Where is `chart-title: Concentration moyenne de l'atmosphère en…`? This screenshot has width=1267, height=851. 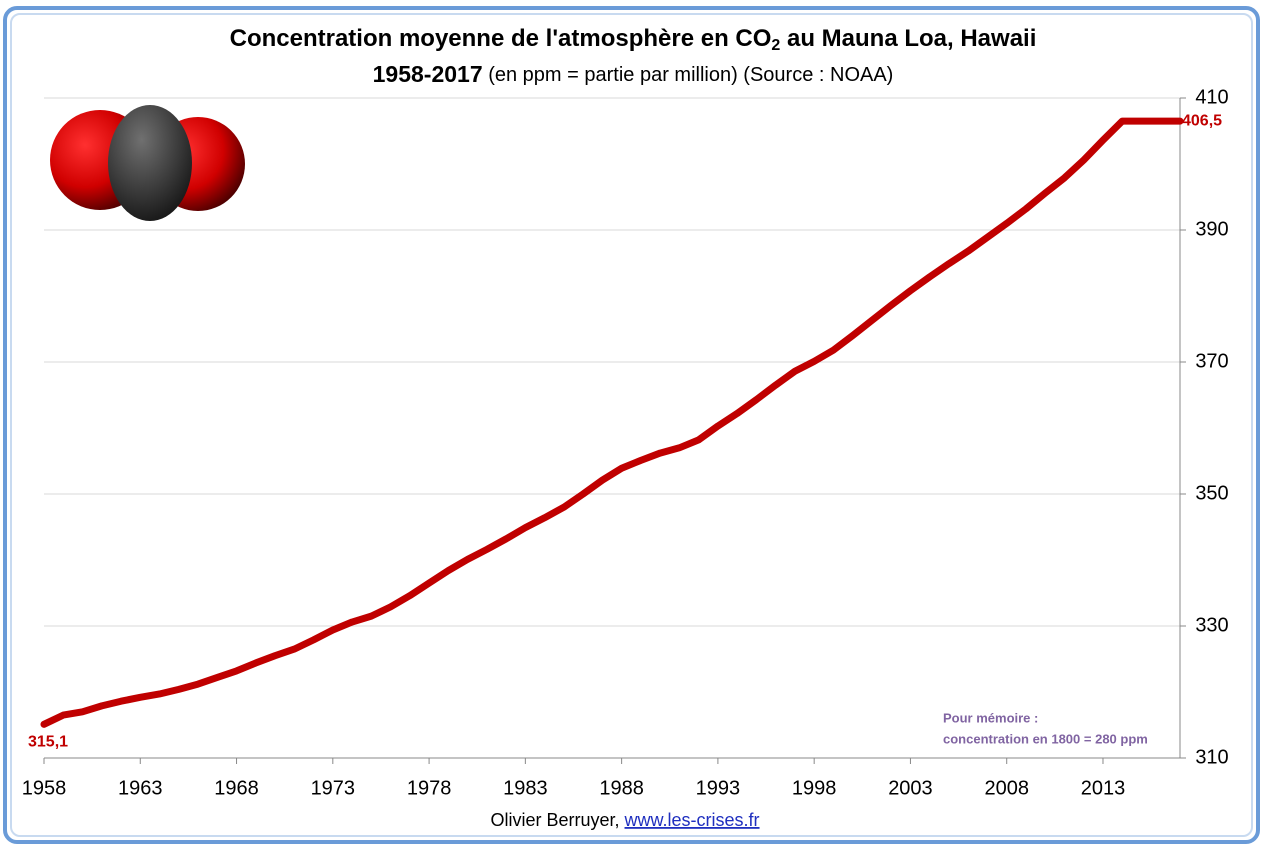 chart-title: Concentration moyenne de l'atmosphère en… is located at coordinates (633, 39).